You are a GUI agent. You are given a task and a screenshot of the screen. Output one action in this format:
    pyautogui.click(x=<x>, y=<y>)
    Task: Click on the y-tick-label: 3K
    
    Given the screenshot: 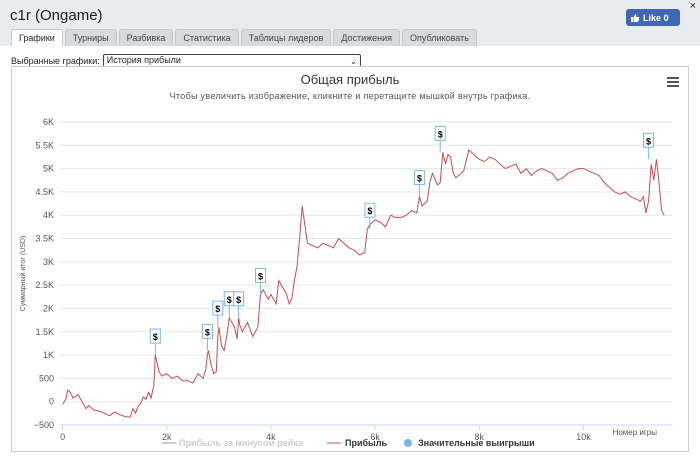 What is the action you would take?
    pyautogui.click(x=48, y=262)
    